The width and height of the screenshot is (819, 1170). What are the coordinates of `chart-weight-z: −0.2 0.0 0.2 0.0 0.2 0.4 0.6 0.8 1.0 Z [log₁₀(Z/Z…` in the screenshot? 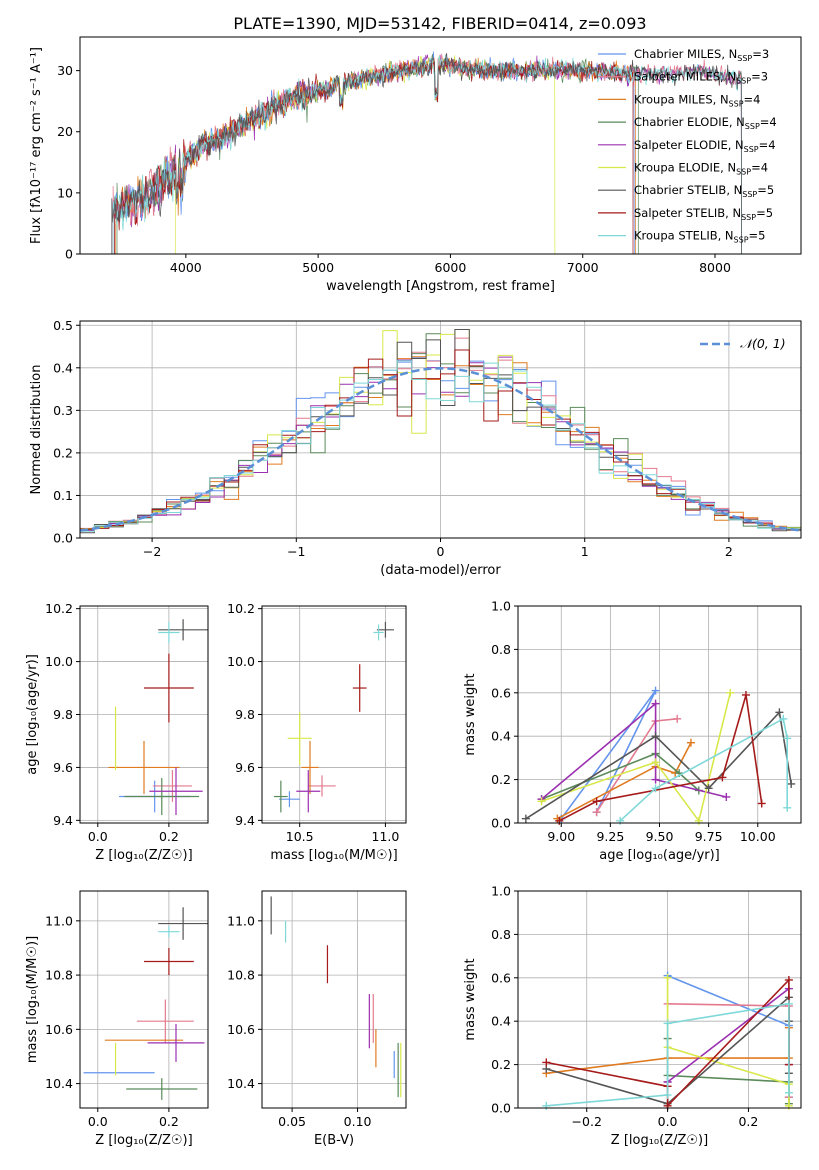 It's located at (632, 1016).